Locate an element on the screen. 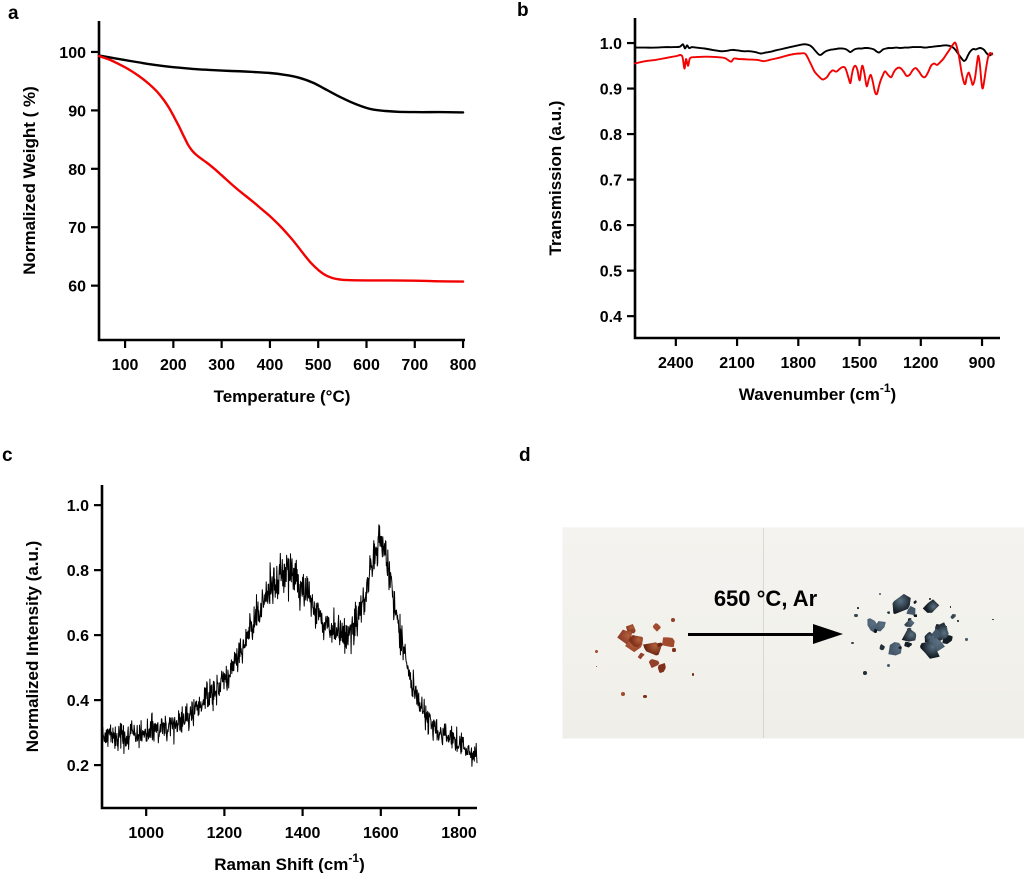 The height and width of the screenshot is (873, 1024). raman-spectrum is located at coordinates (289, 645).